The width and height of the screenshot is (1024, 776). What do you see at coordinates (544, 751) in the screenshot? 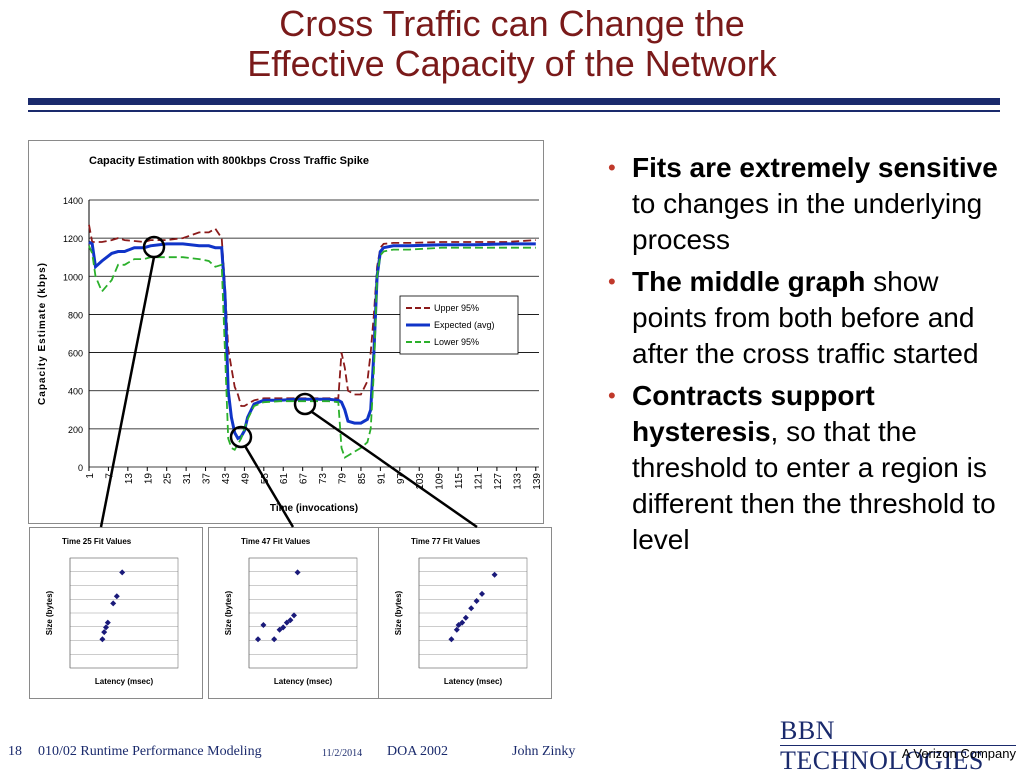
I see `footer-author: John Zinky` at bounding box center [544, 751].